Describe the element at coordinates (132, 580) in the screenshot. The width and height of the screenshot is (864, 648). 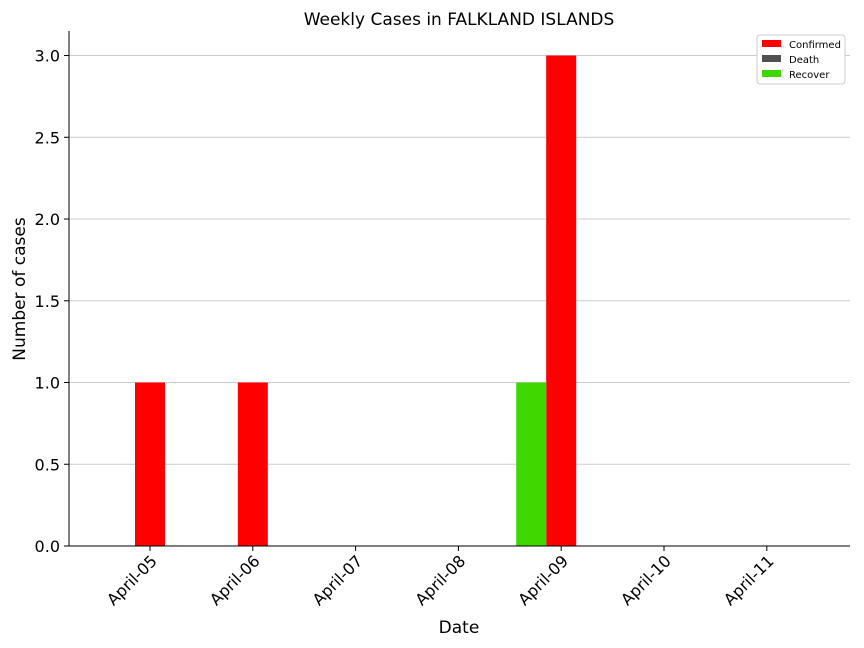
I see `x-tick-label: April-05` at that location.